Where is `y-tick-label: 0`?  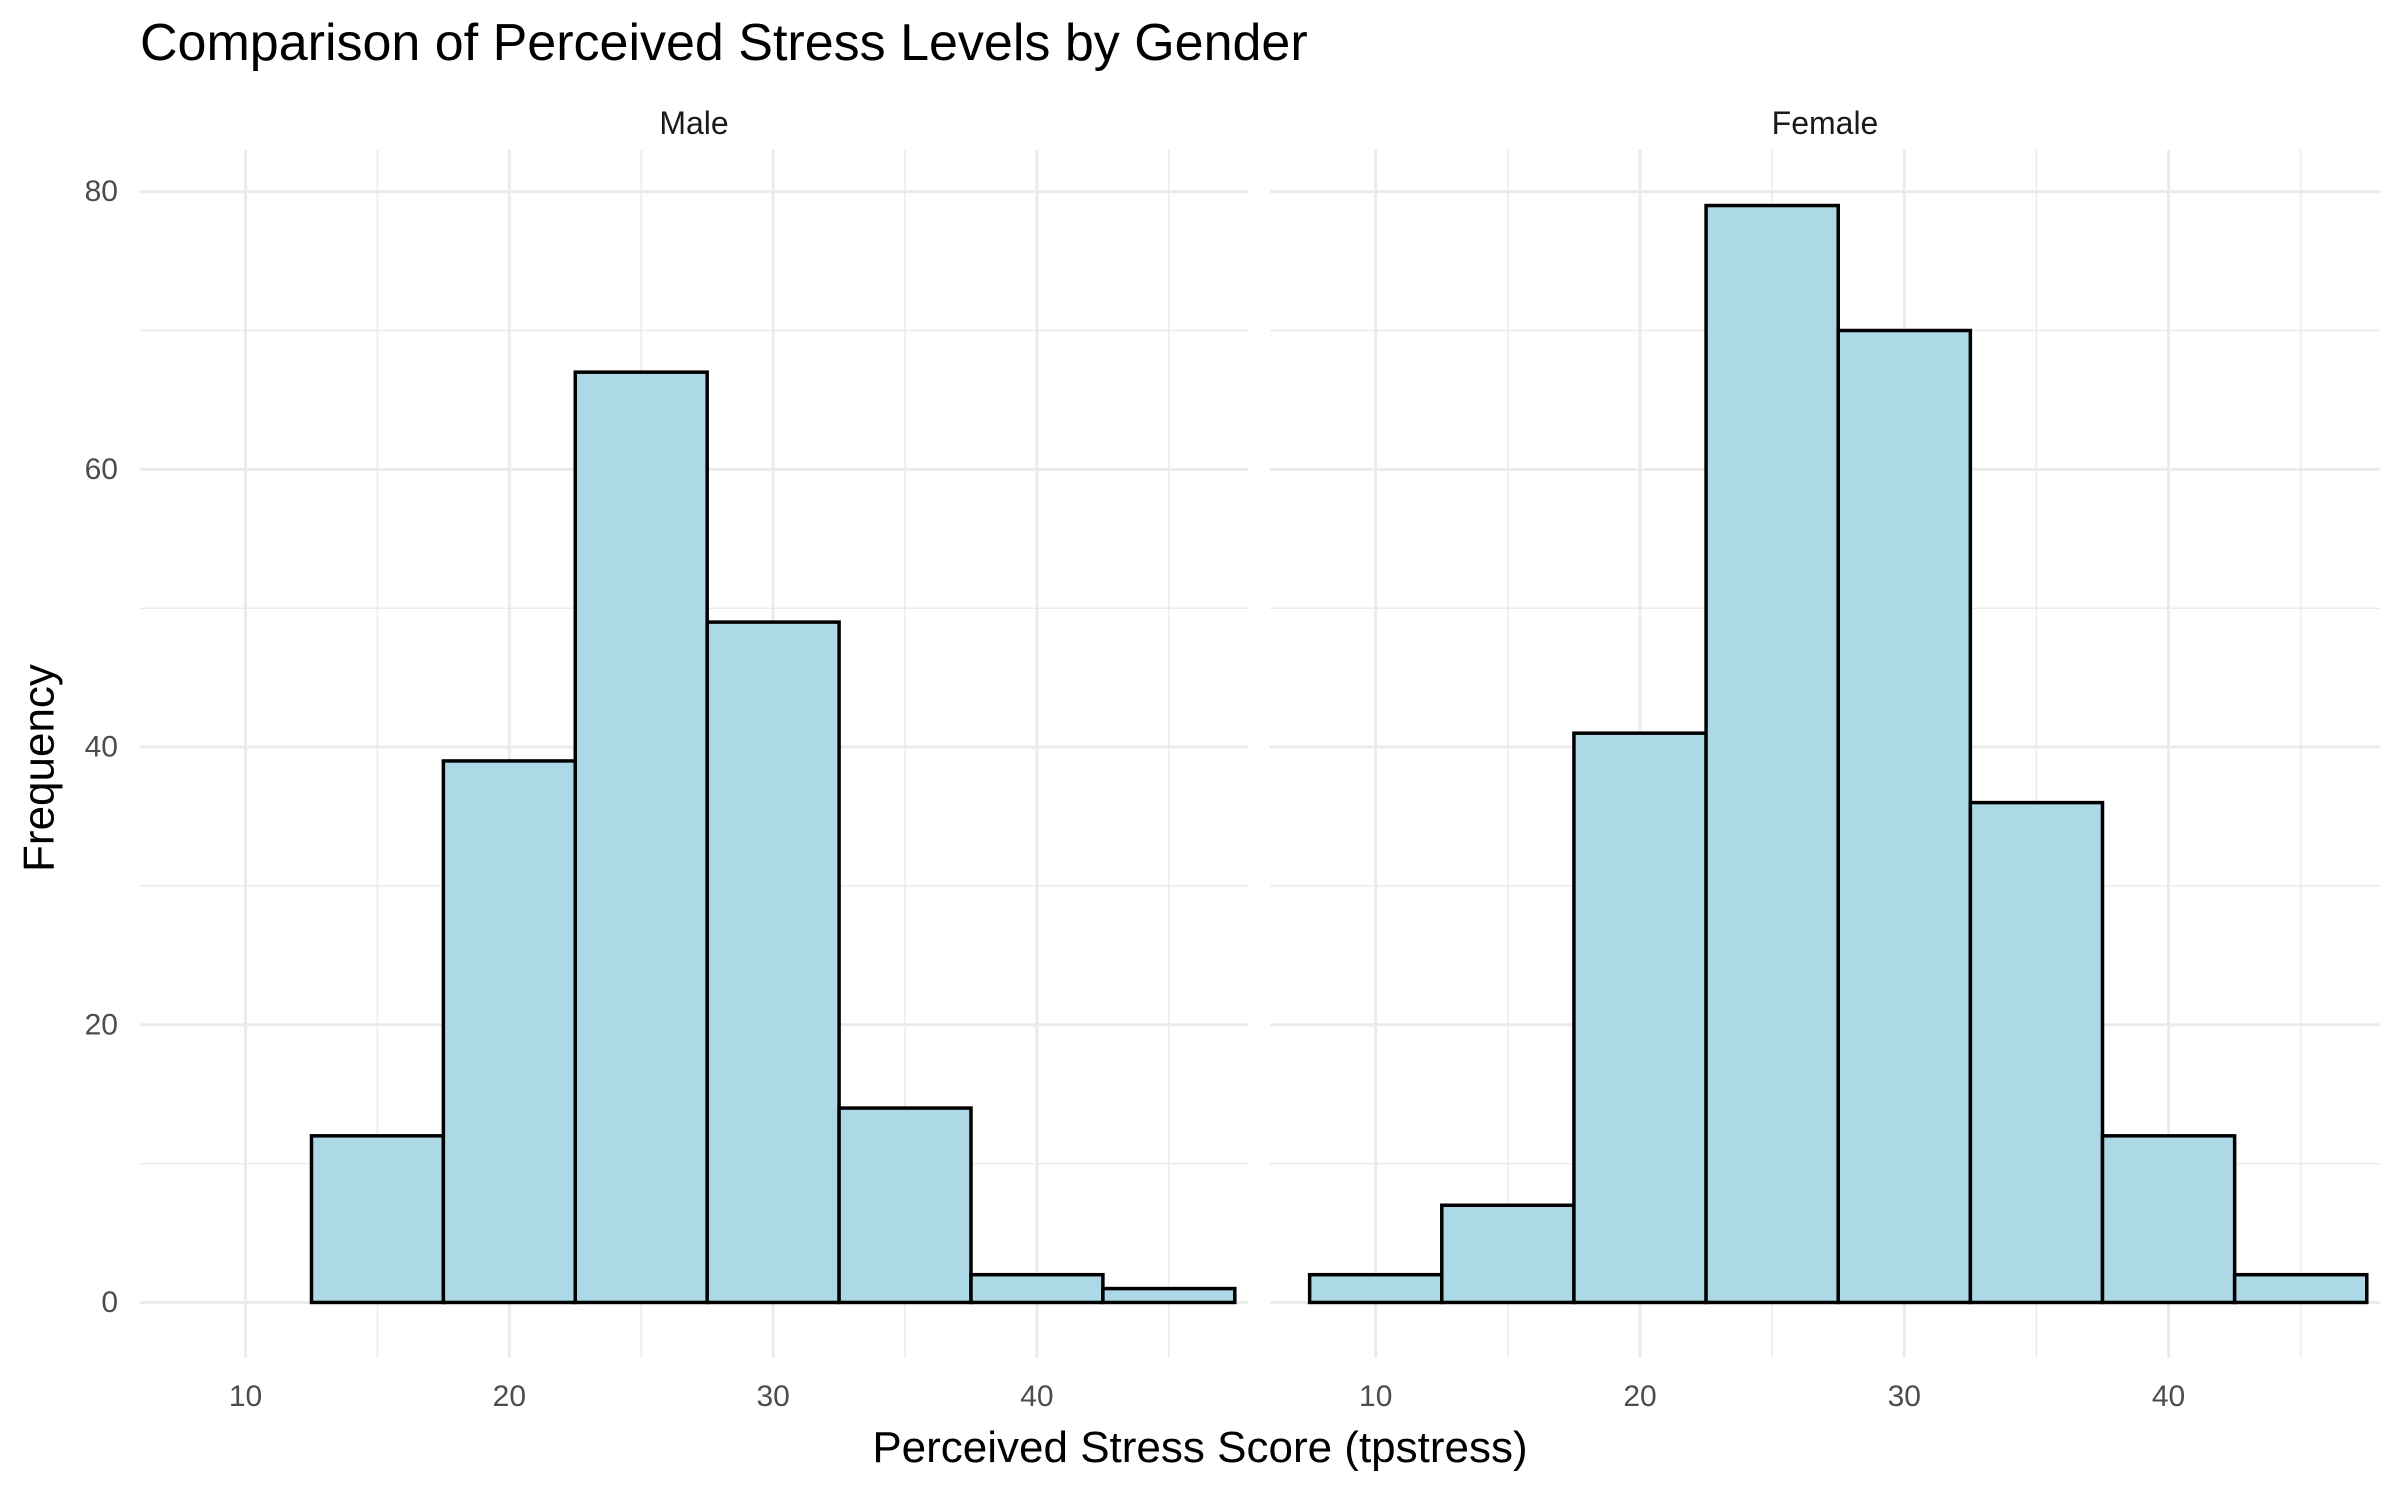
y-tick-label: 0 is located at coordinates (109, 1302).